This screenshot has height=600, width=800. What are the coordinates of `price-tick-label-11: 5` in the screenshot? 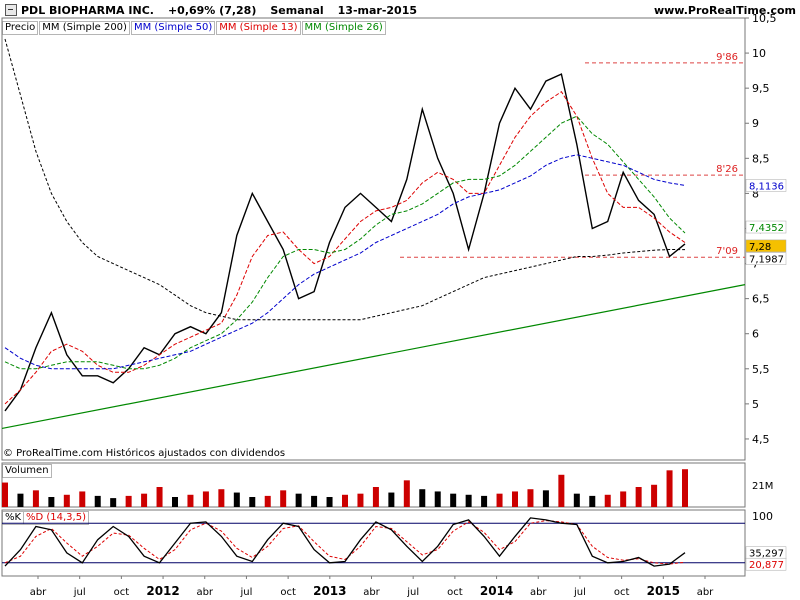 It's located at (755, 404).